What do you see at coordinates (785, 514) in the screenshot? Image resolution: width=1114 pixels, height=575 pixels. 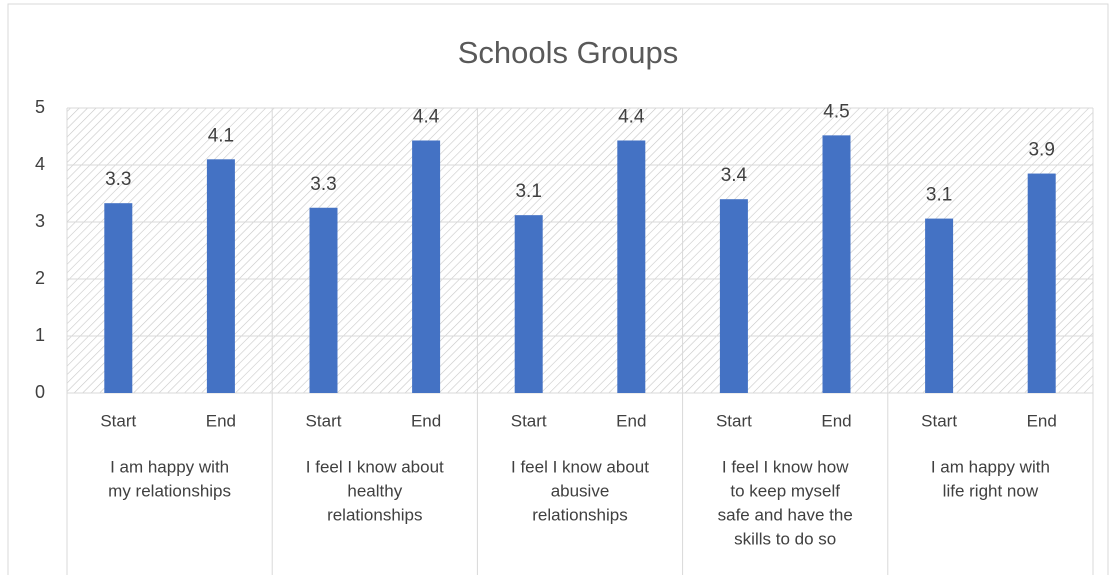 I see `group-label: safe and have the` at bounding box center [785, 514].